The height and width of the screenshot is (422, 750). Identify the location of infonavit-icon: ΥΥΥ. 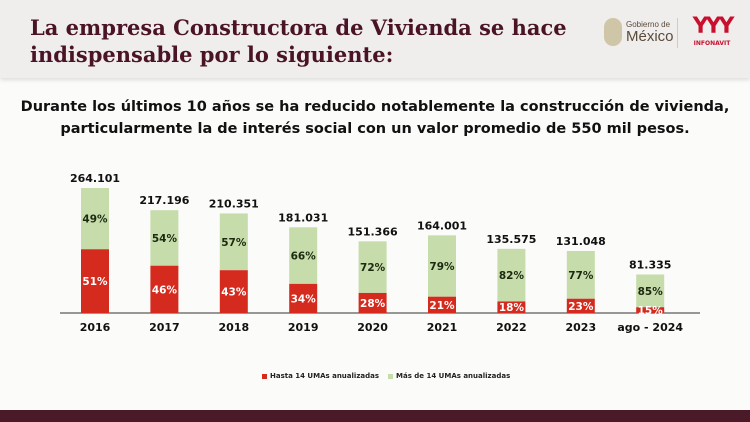
(713, 26).